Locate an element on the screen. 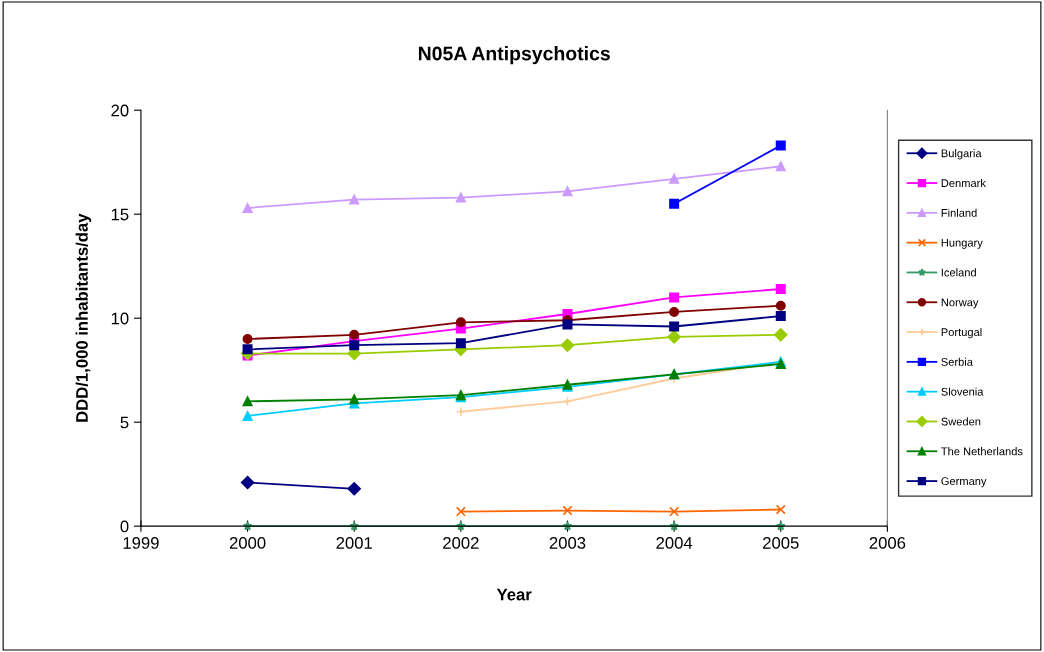  legend-label: Finland is located at coordinates (959, 212).